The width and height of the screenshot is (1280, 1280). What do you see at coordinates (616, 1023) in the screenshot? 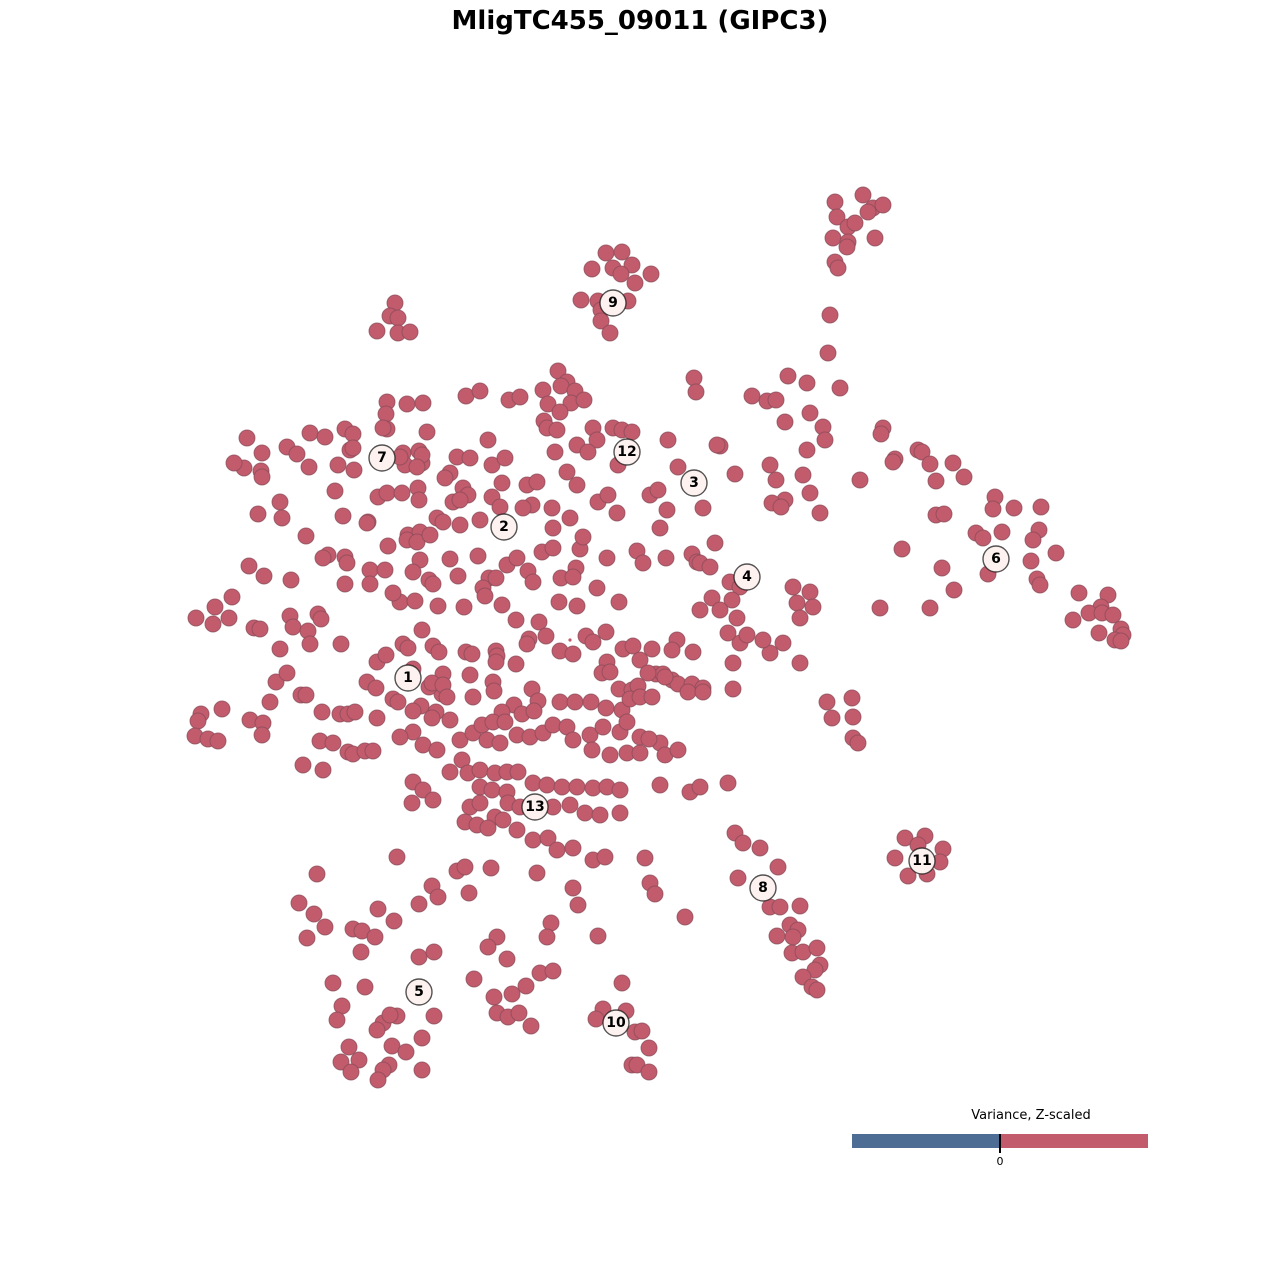
I see `cluster-label-text: 10` at bounding box center [616, 1023].